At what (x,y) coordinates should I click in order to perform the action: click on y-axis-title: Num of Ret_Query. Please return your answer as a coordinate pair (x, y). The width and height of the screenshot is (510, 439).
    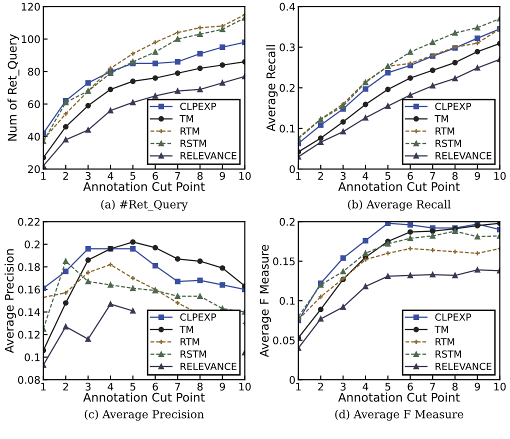
    Looking at the image, I should click on (14, 87).